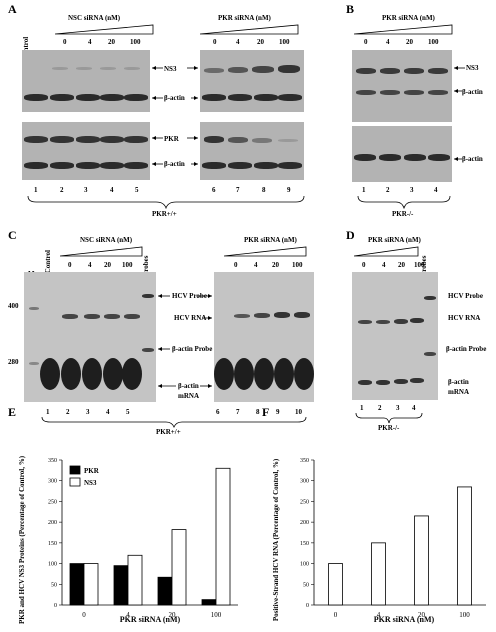  What do you see at coordinates (188, 396) in the screenshot?
I see `beta-actin-mrna-label: mRNA` at bounding box center [188, 396].